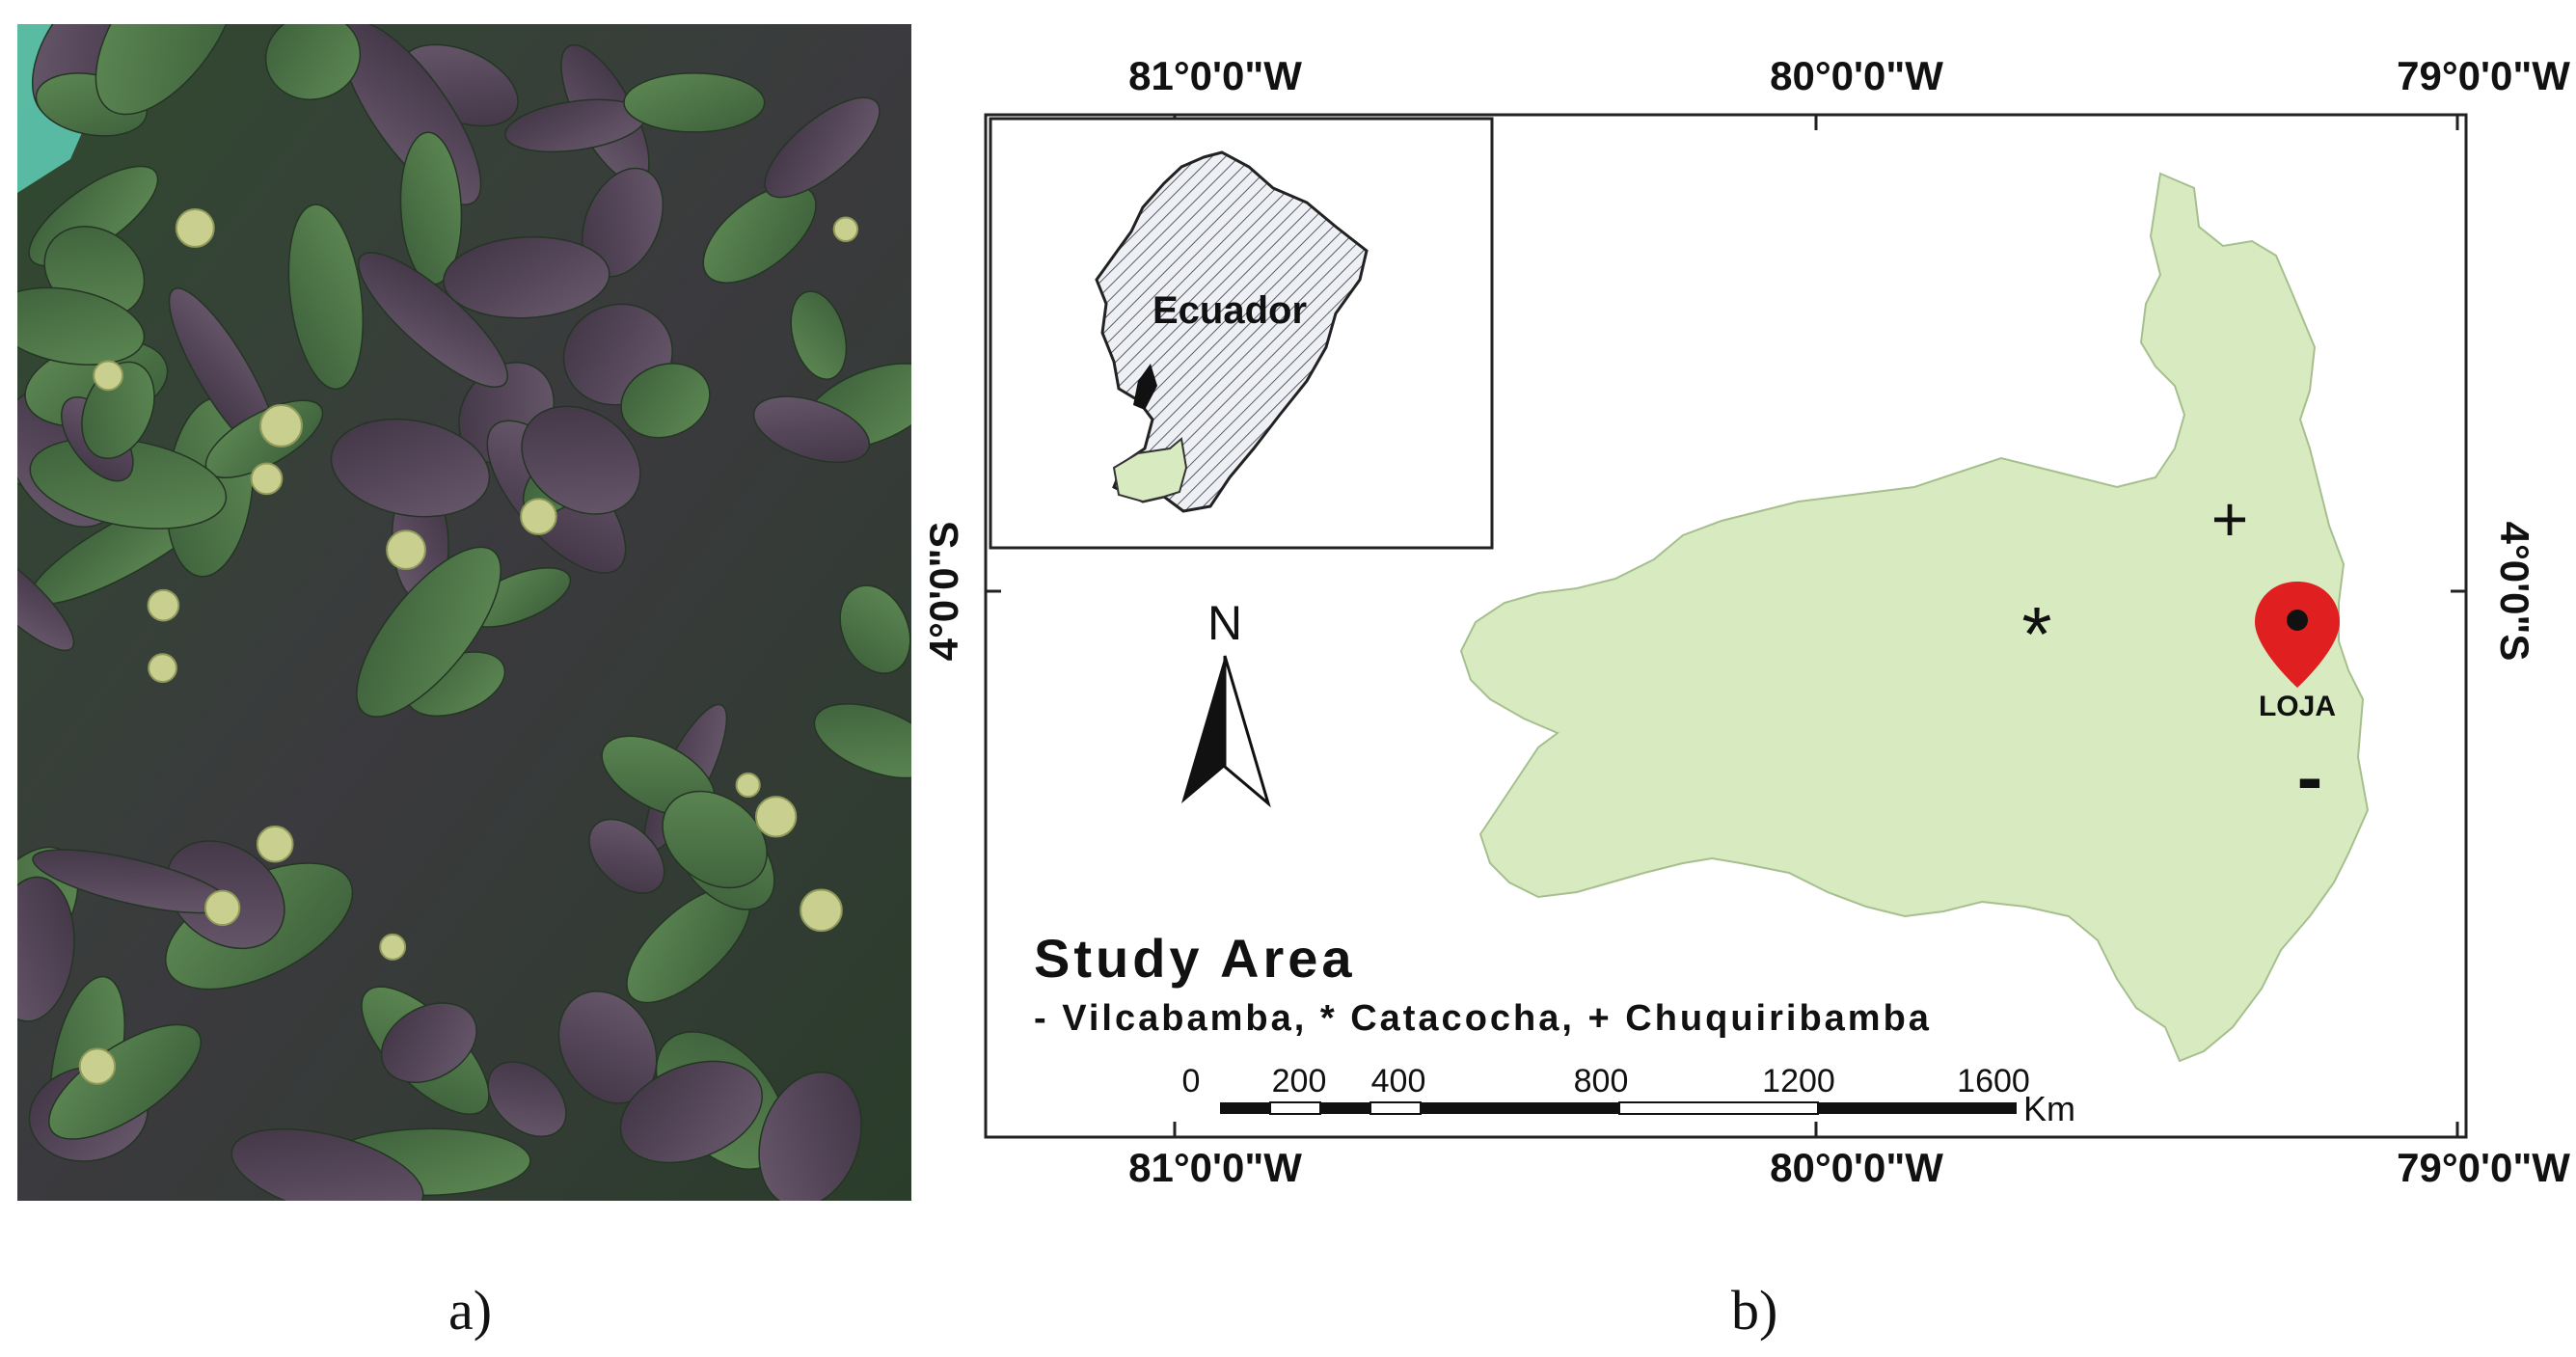  What do you see at coordinates (2483, 75) in the screenshot?
I see `lon-label-top-79: 79°0'0"W` at bounding box center [2483, 75].